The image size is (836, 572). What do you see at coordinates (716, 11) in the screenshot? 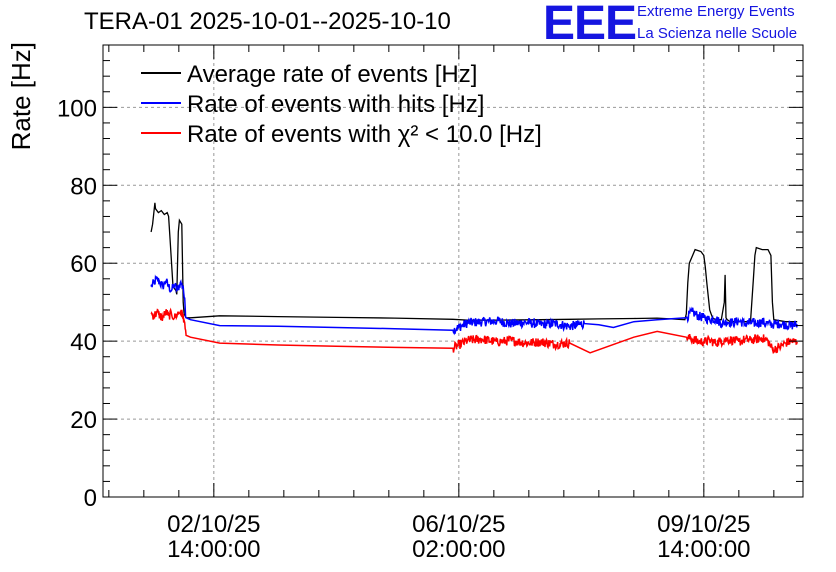
I see `logo-subtitle-line1: Extreme Energy Events` at bounding box center [716, 11].